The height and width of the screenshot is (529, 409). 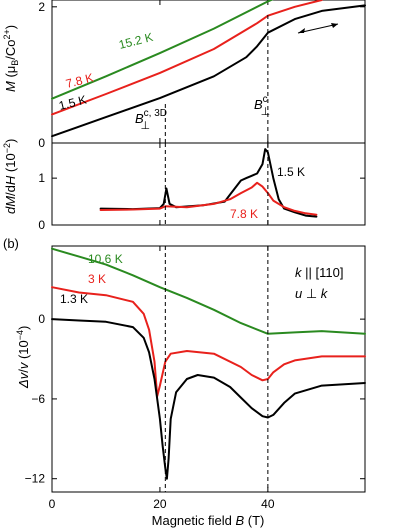 What do you see at coordinates (10, 73) in the screenshot?
I see `y-axis-label-unit: (μ` at bounding box center [10, 73].